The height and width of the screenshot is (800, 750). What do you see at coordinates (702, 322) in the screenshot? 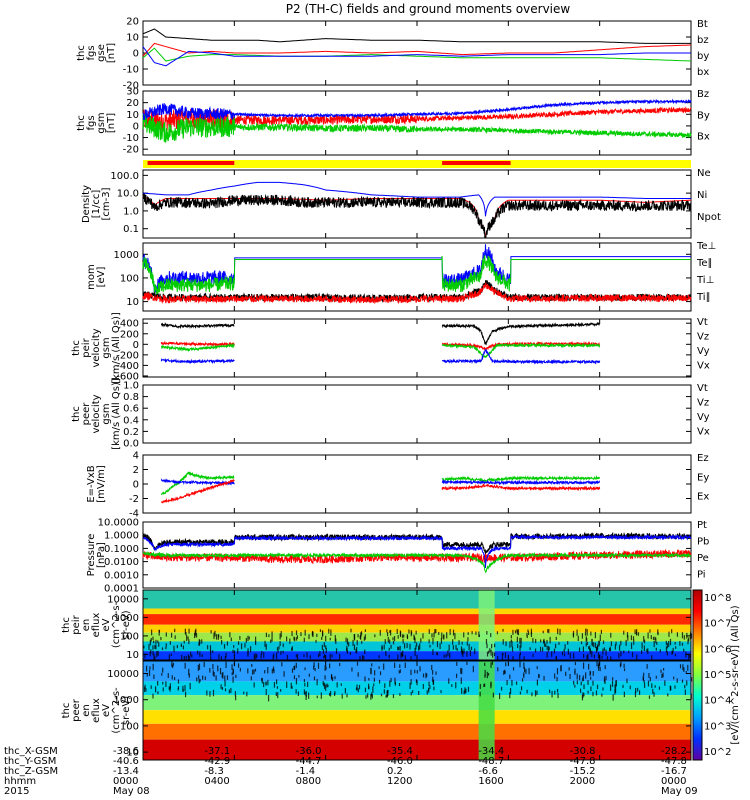
I see `legend-entry: Vt` at bounding box center [702, 322].